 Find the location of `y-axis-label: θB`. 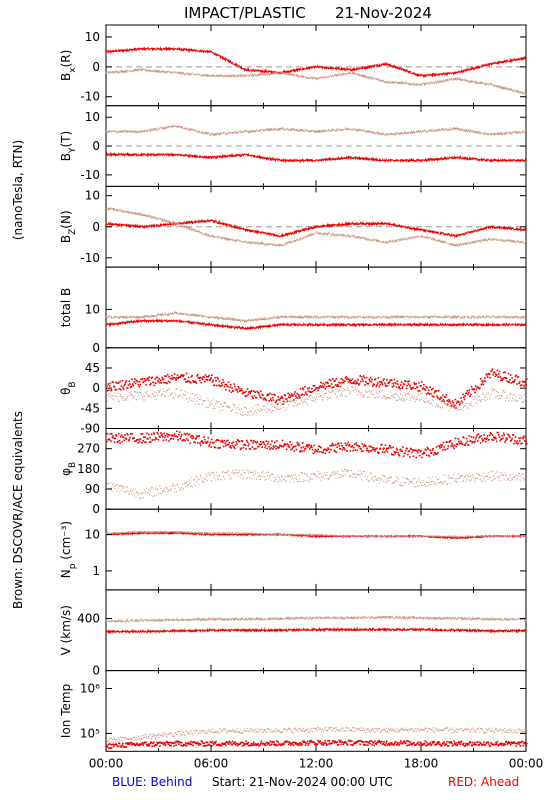

y-axis-label: θB is located at coordinates (68, 388).